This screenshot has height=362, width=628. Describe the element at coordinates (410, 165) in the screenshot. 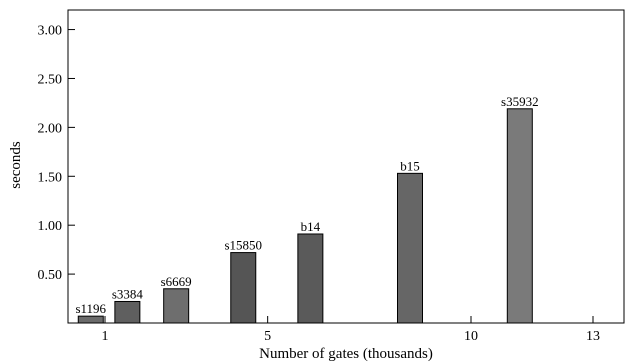

I see `bar-label: b15` at that location.